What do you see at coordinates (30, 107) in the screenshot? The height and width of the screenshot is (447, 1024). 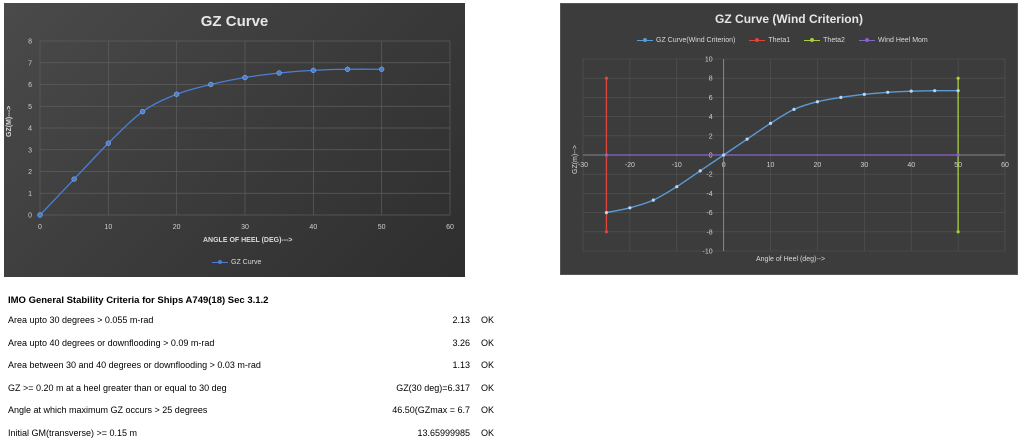 I see `y-tick-label: 5` at bounding box center [30, 107].